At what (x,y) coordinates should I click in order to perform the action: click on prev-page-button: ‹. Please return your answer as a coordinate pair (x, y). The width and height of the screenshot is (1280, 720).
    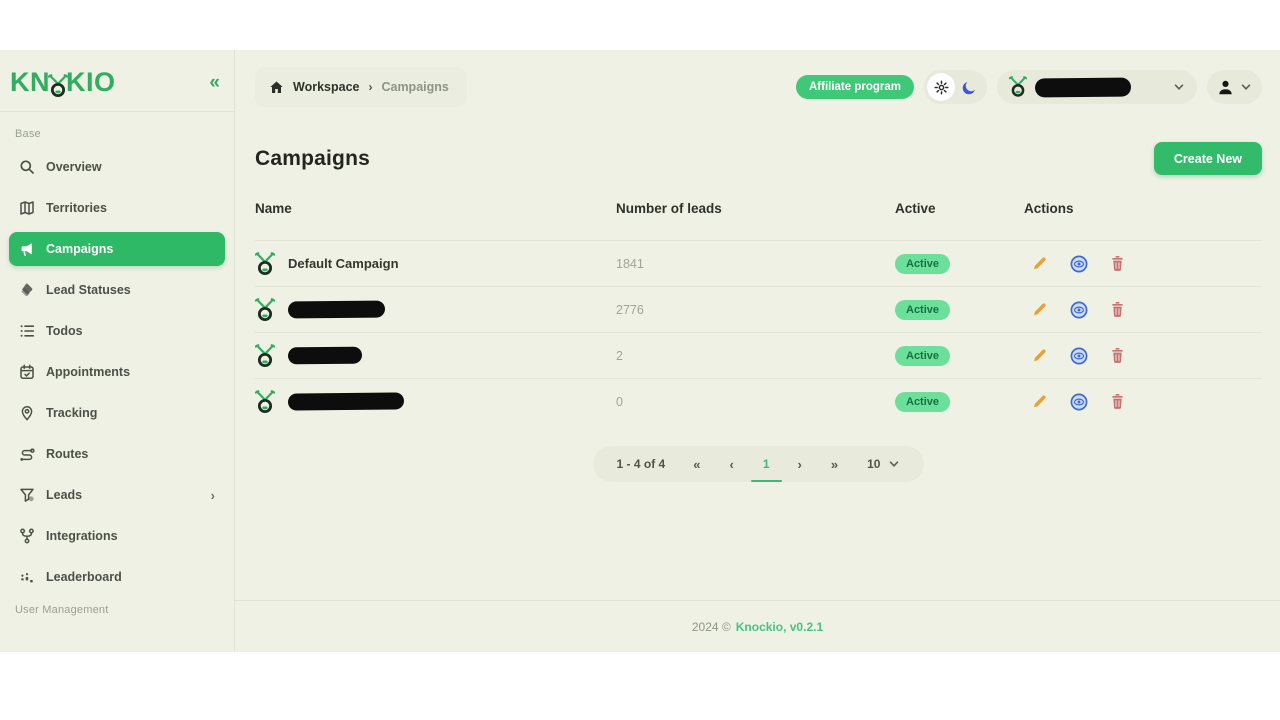
    Looking at the image, I should click on (732, 464).